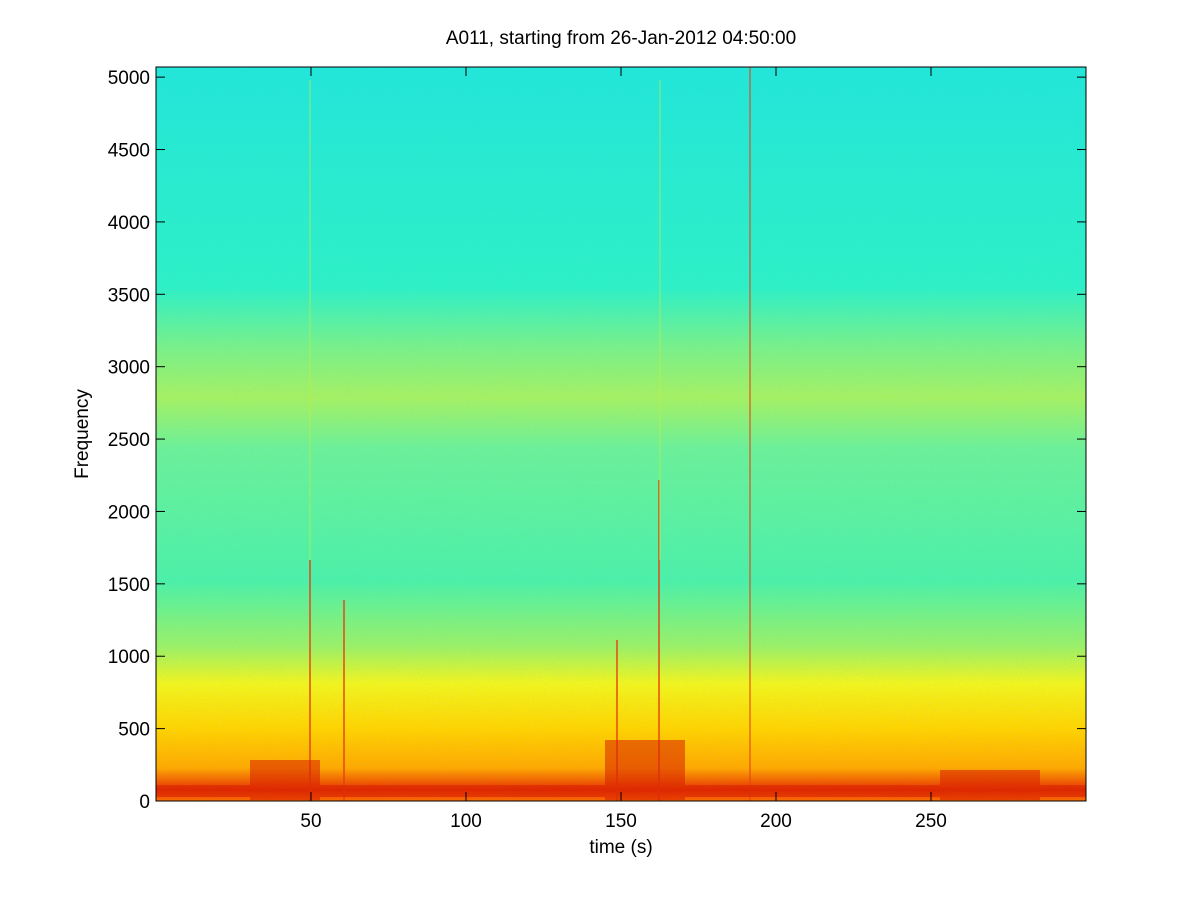 This screenshot has width=1200, height=905. Describe the element at coordinates (134, 730) in the screenshot. I see `y-tick-label: 500` at that location.